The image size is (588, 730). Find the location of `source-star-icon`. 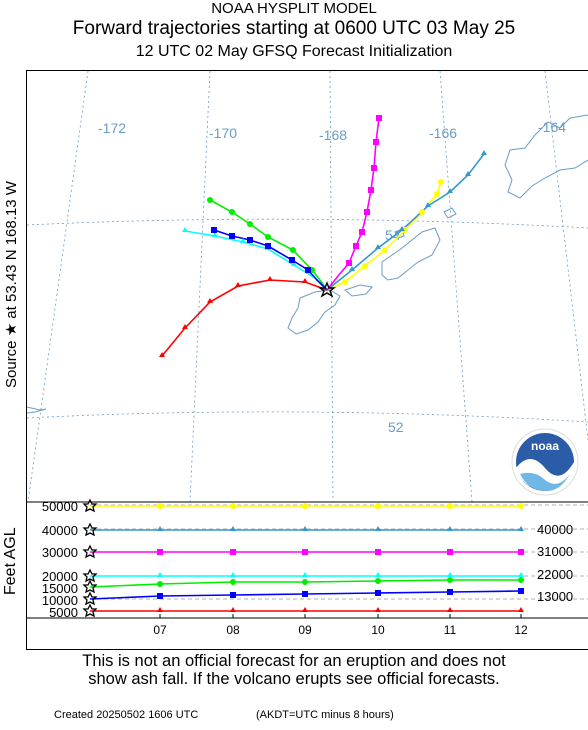

source-star-icon is located at coordinates (327, 289).